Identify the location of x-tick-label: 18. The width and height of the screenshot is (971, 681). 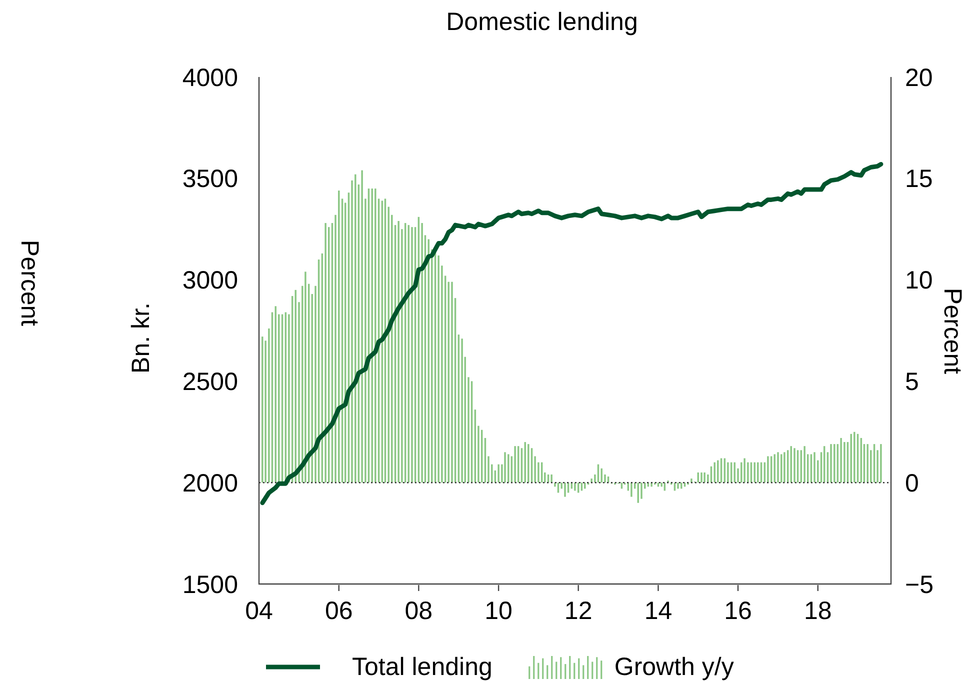
(818, 611).